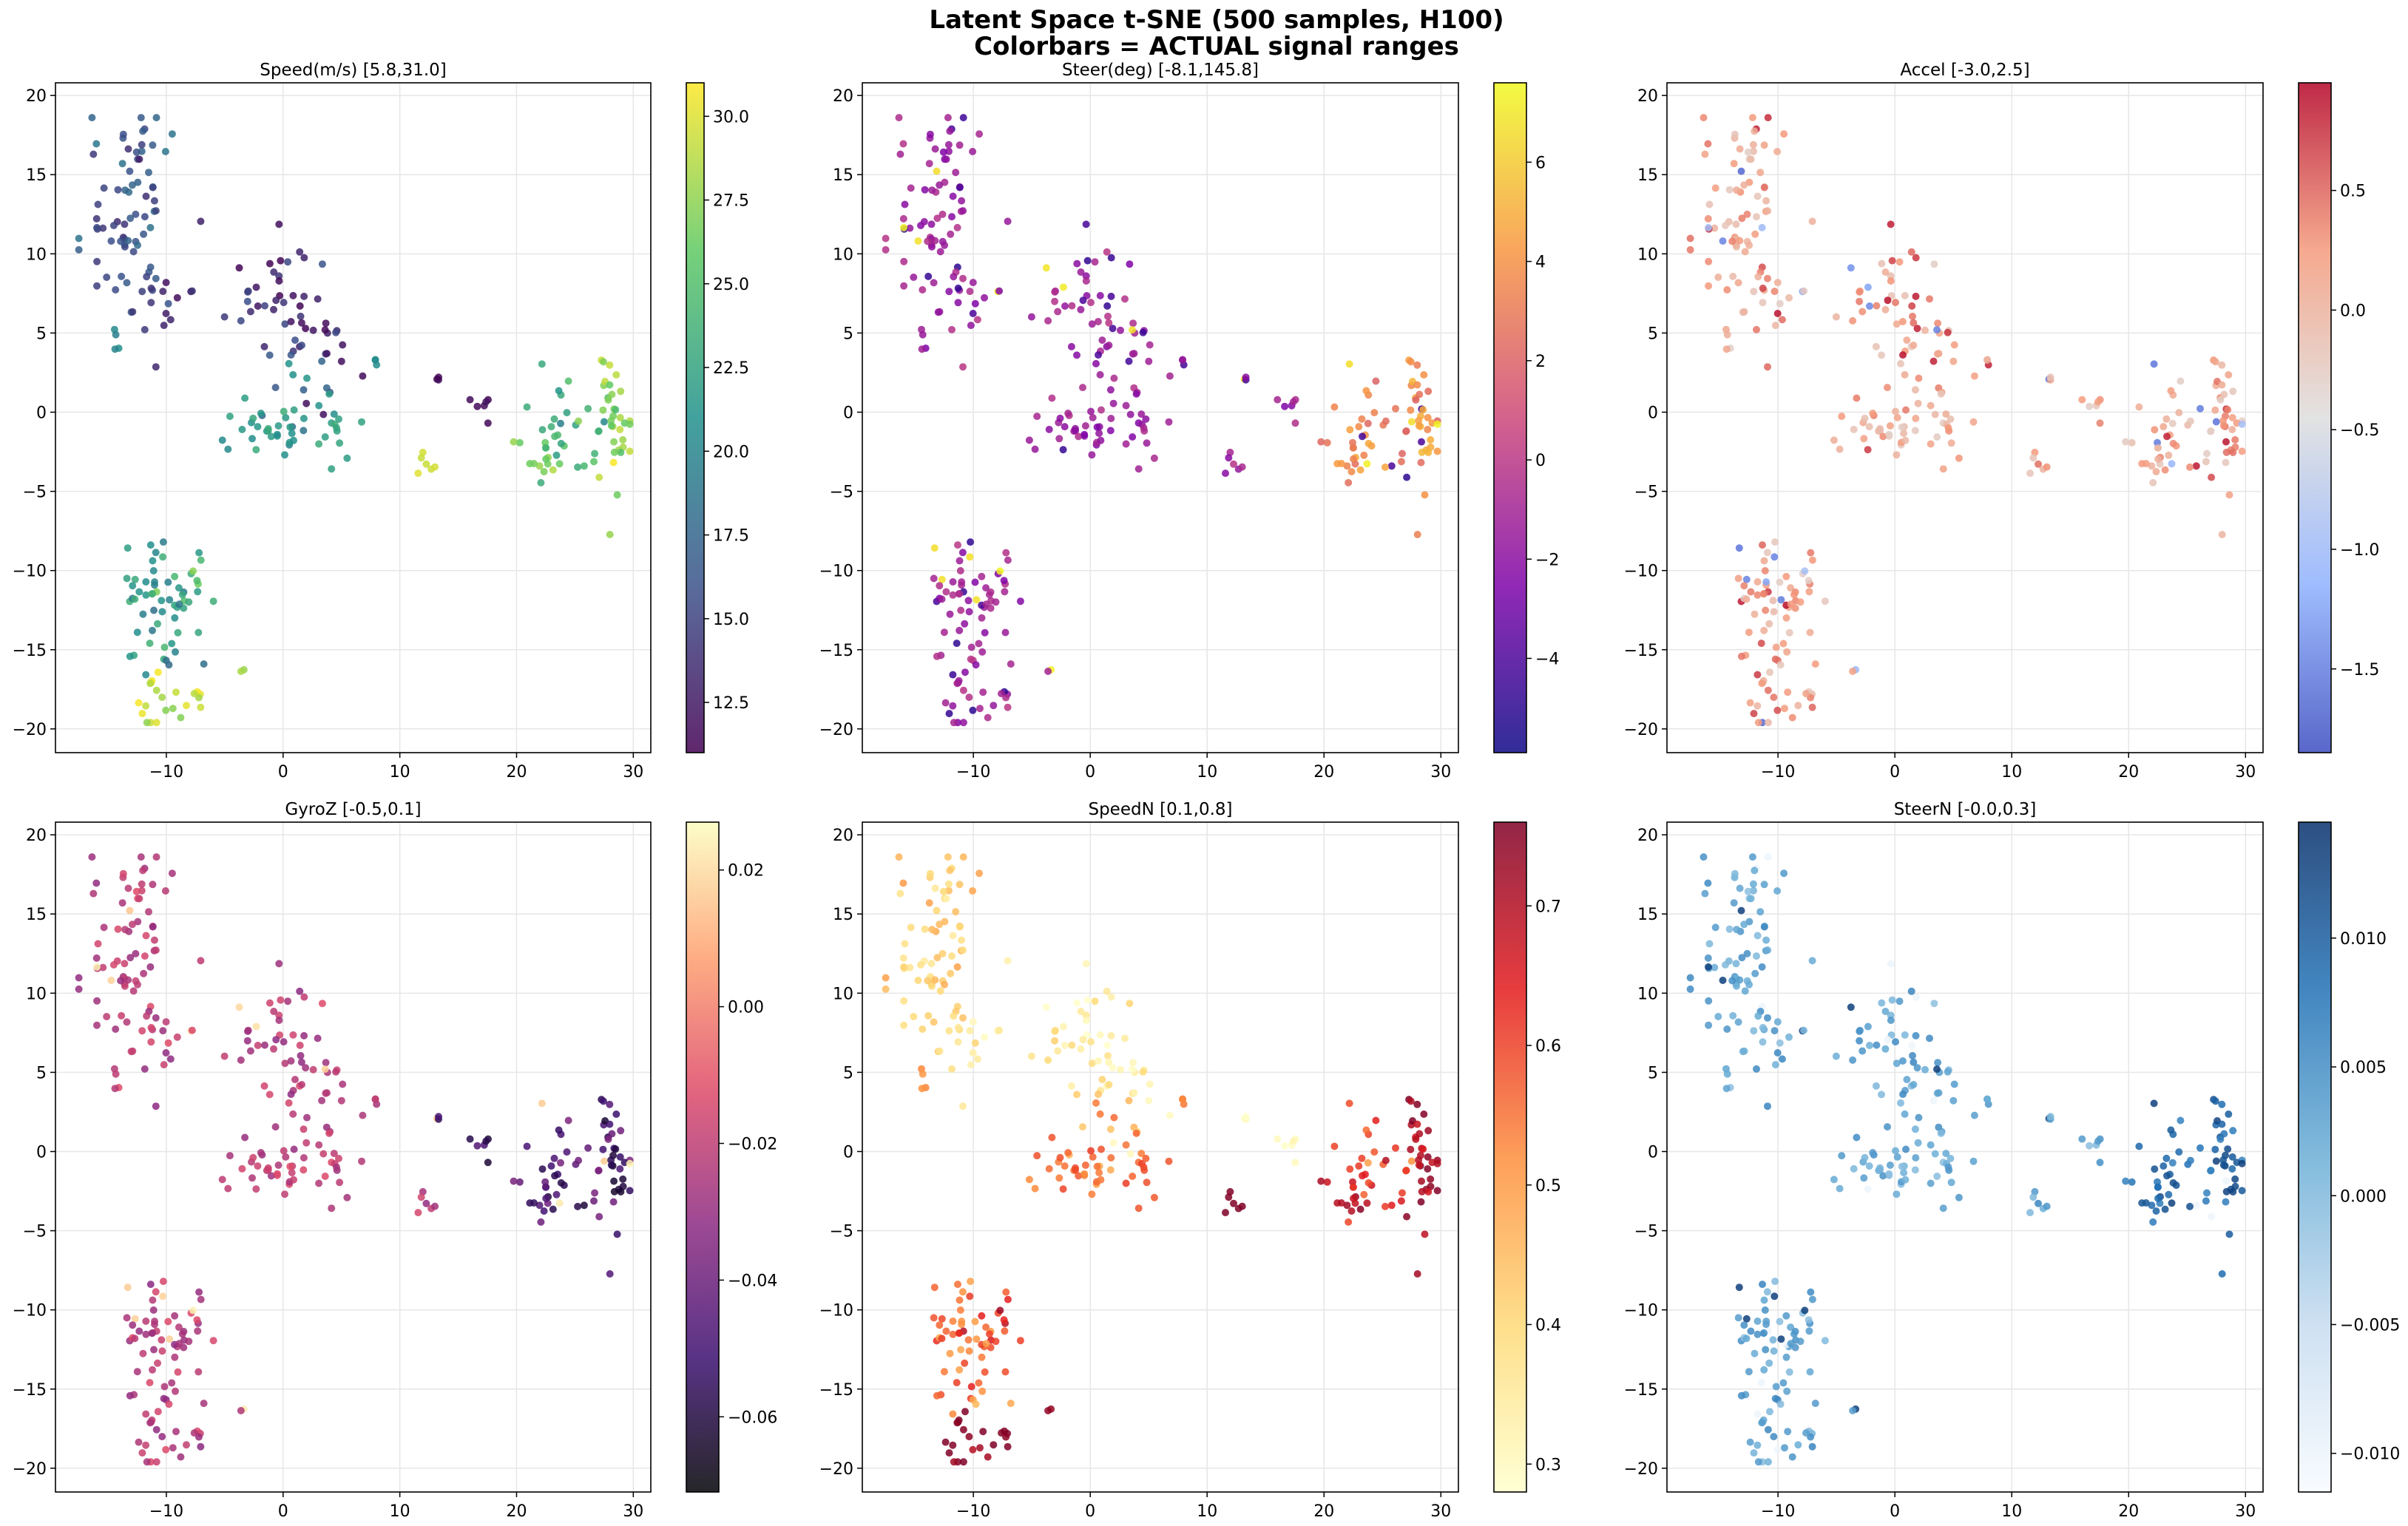 This screenshot has height=1526, width=2408. I want to click on y-tick-label: −15, so click(30, 1390).